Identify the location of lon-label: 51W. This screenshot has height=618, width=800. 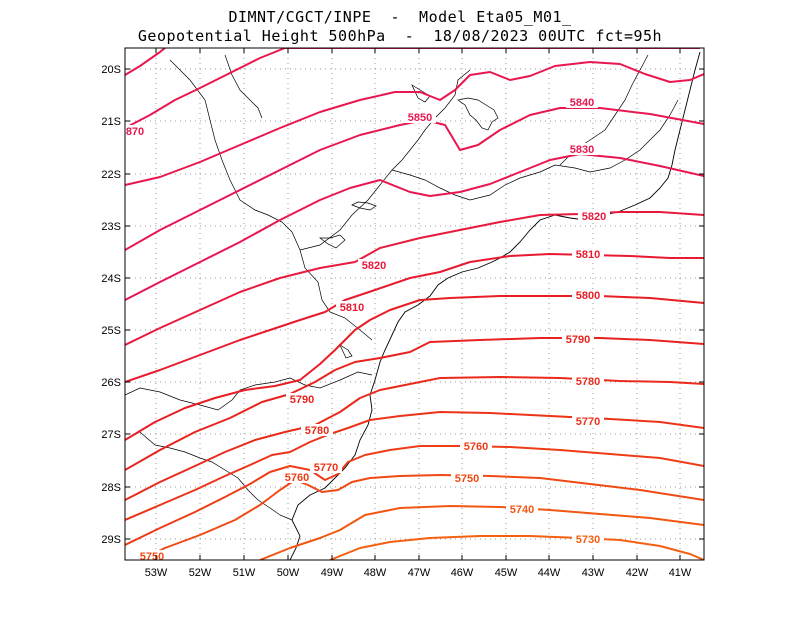
(244, 573).